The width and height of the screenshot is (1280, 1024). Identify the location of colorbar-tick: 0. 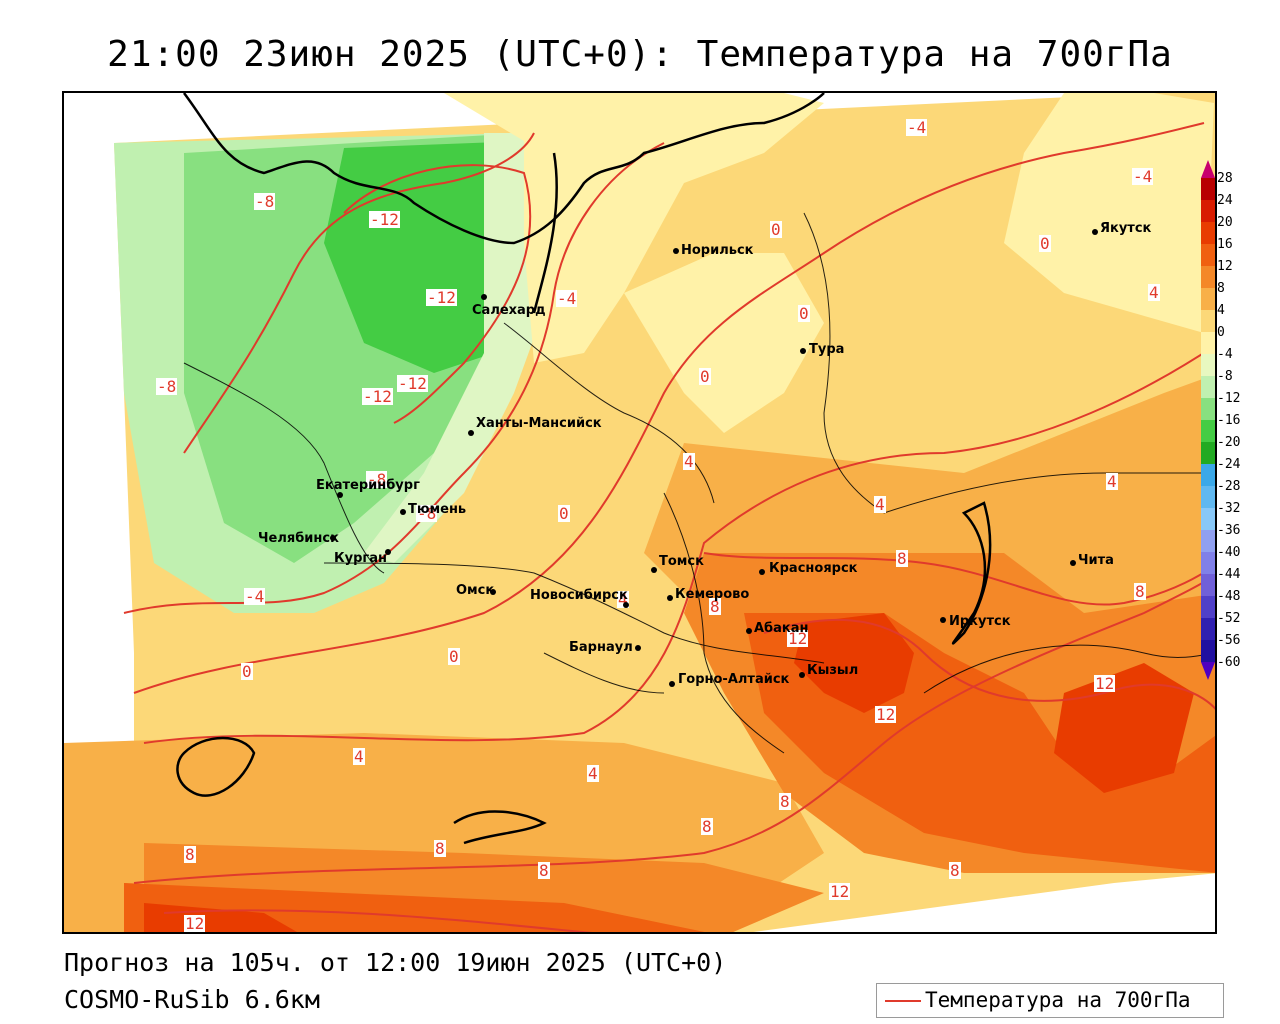
(1221, 332).